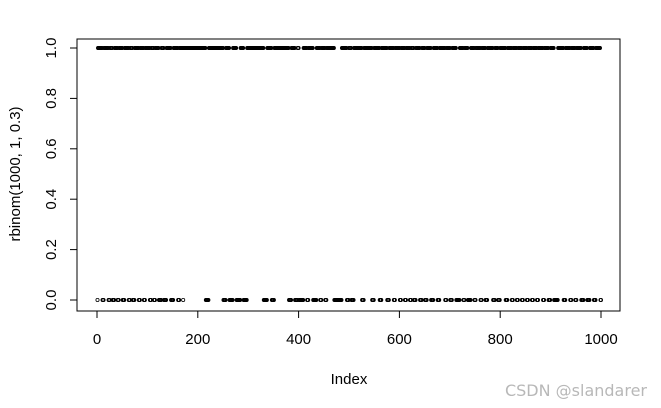  Describe the element at coordinates (575, 390) in the screenshot. I see `watermark: CSDN @slandarer` at that location.